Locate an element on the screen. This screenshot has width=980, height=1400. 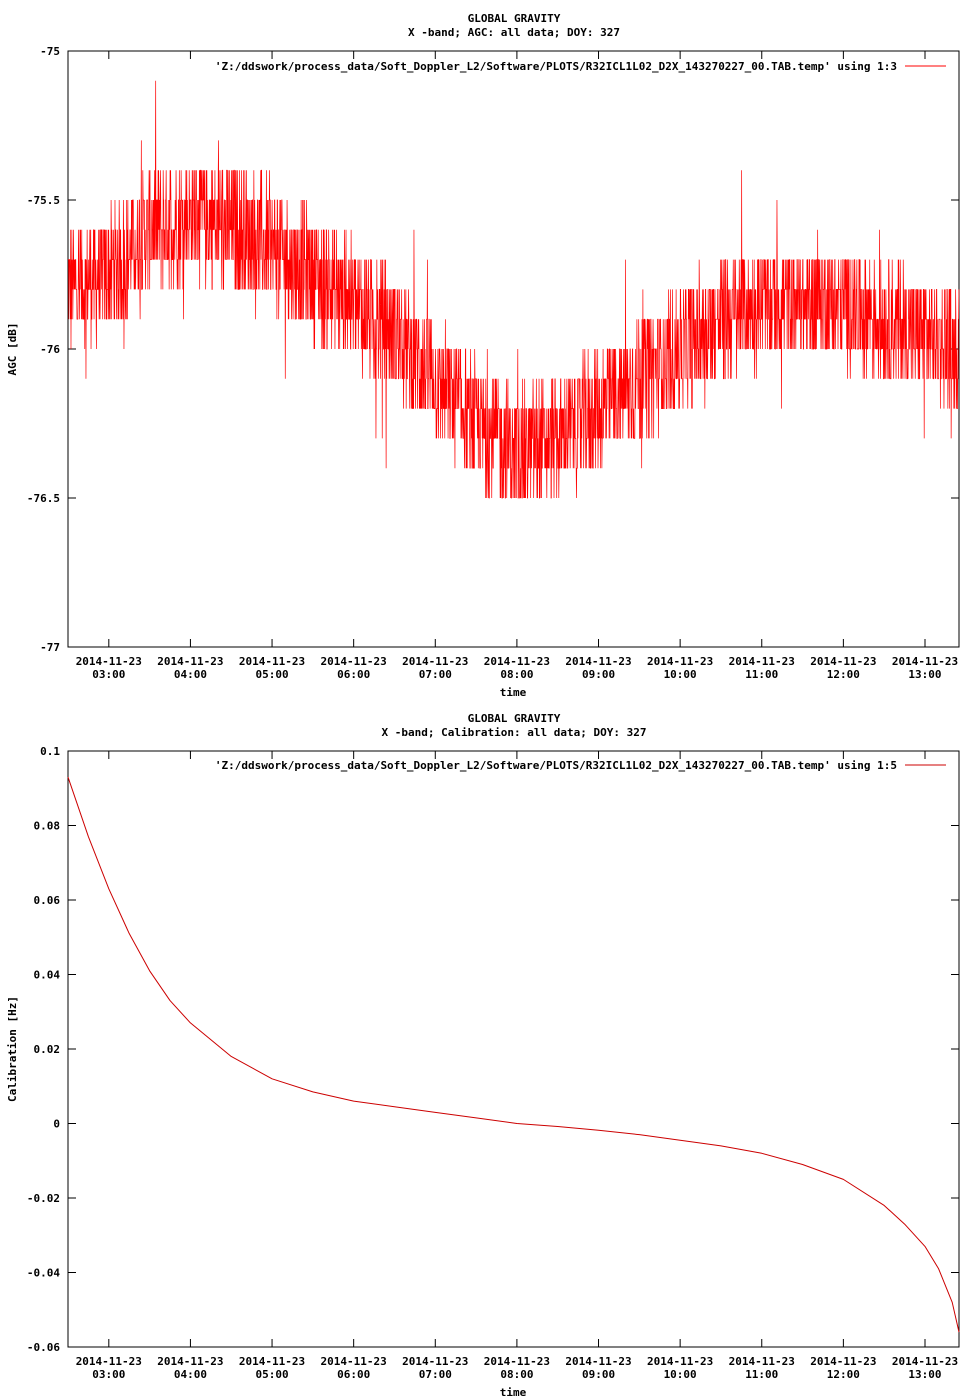
agc-y-tick-label: -76 is located at coordinates (50, 349).